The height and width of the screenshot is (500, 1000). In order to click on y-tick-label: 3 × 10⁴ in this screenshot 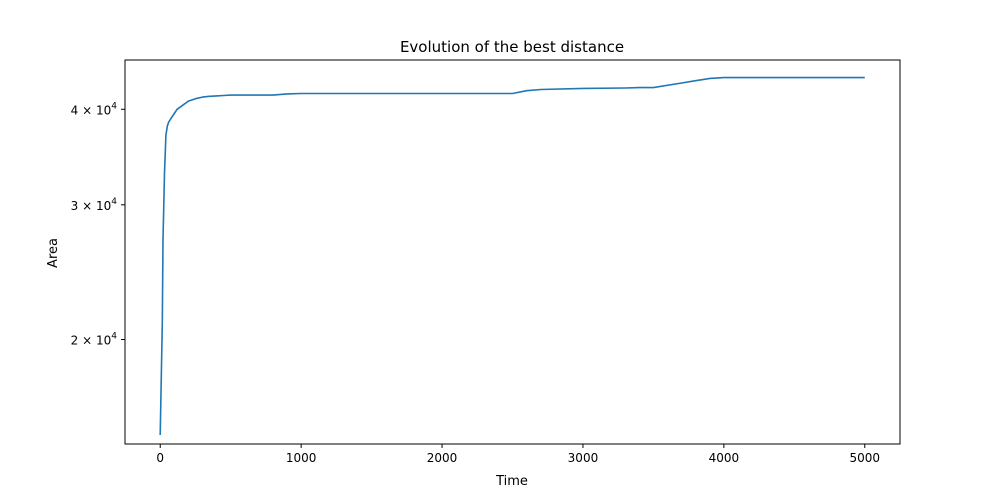, I will do `click(94, 205)`.